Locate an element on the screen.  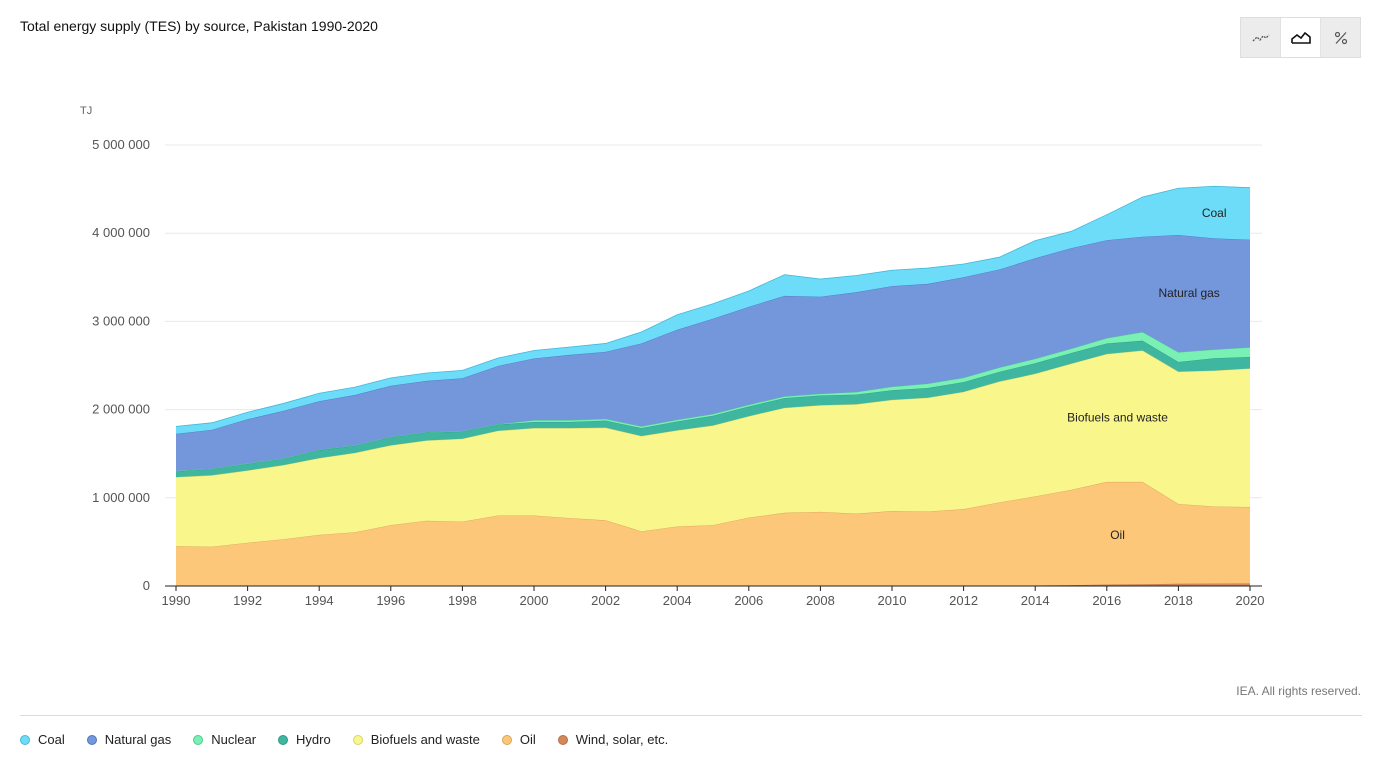
y-axis-unit: TJ is located at coordinates (86, 111).